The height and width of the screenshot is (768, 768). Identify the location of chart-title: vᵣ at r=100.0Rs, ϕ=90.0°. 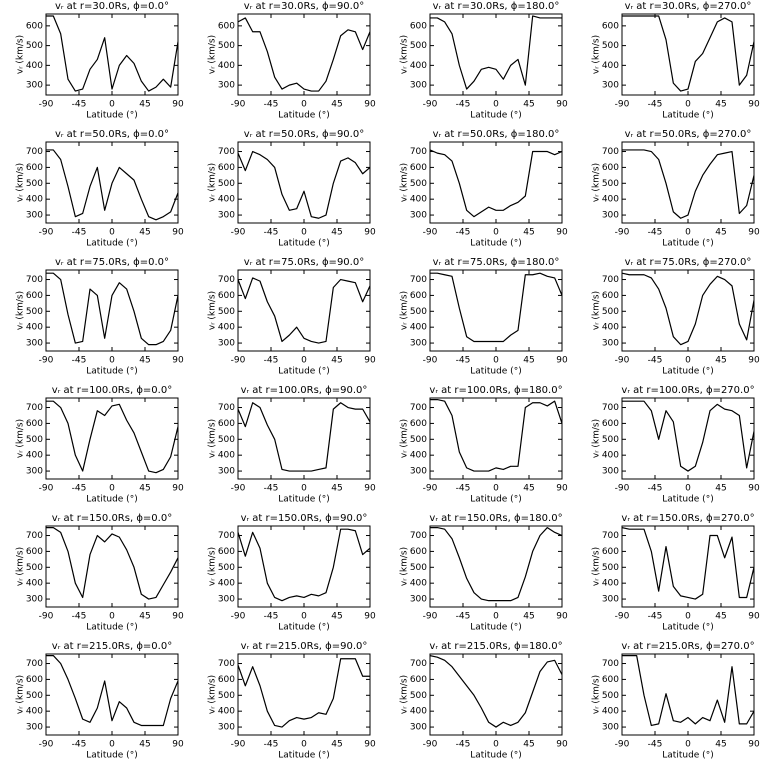
(304, 390).